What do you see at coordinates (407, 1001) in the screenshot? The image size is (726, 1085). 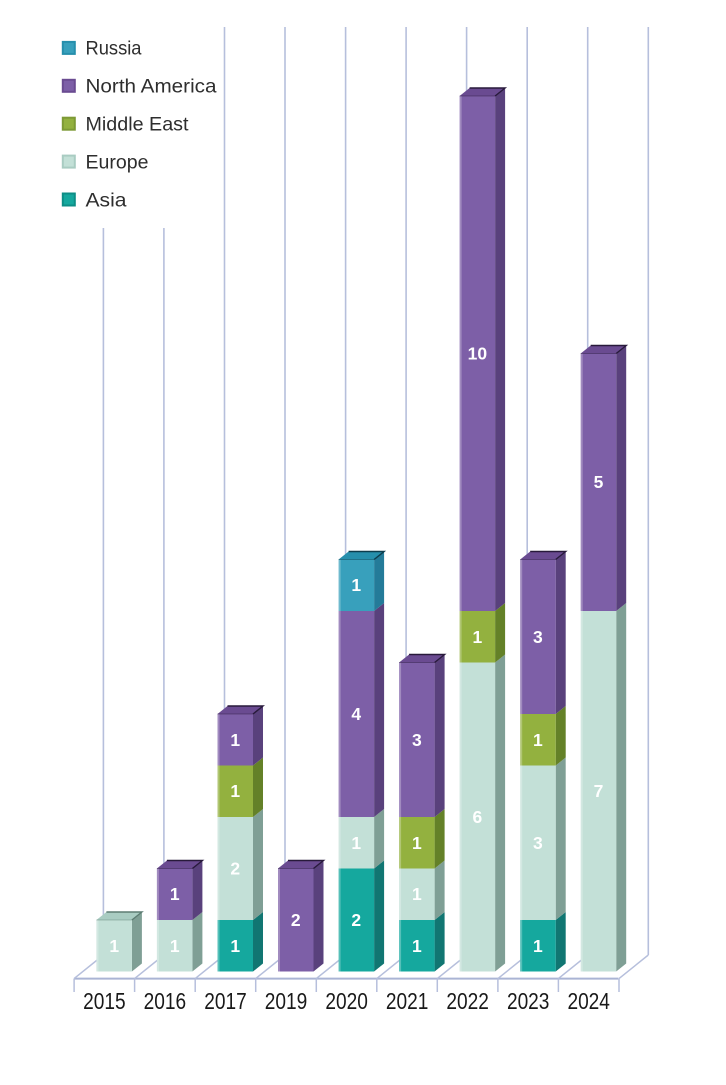 I see `svg-text: 2021` at bounding box center [407, 1001].